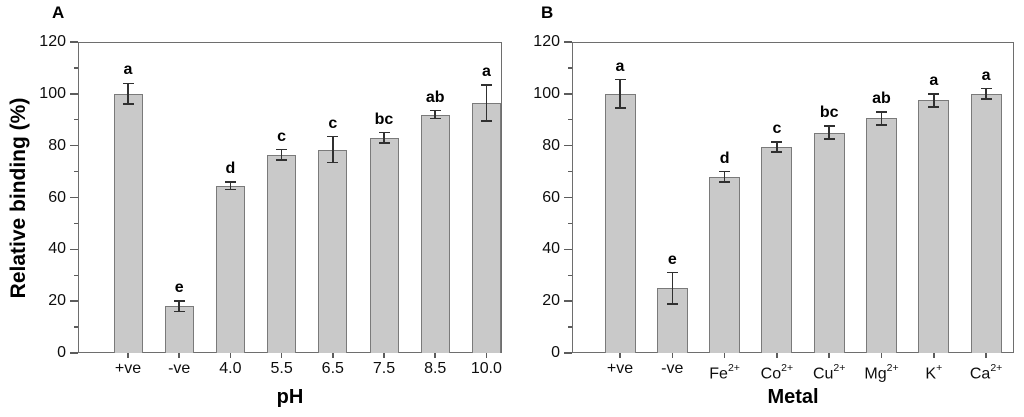 The height and width of the screenshot is (417, 1024). I want to click on x-axis-category-label: K+, so click(934, 372).